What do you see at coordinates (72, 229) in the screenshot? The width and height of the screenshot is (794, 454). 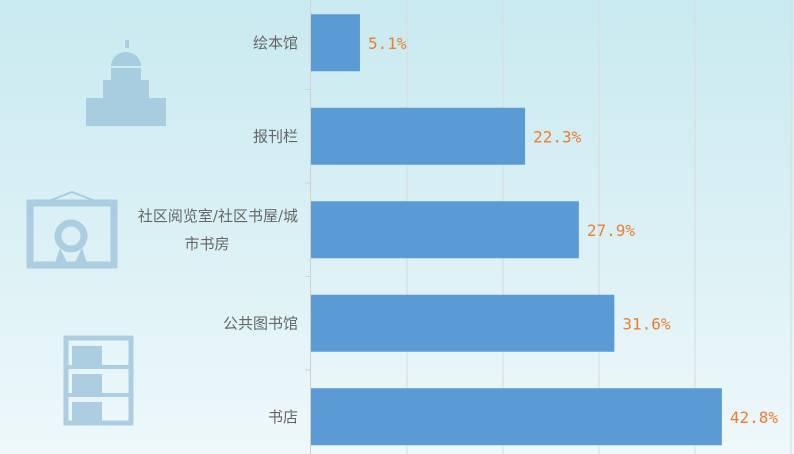 I see `certificate-icon` at bounding box center [72, 229].